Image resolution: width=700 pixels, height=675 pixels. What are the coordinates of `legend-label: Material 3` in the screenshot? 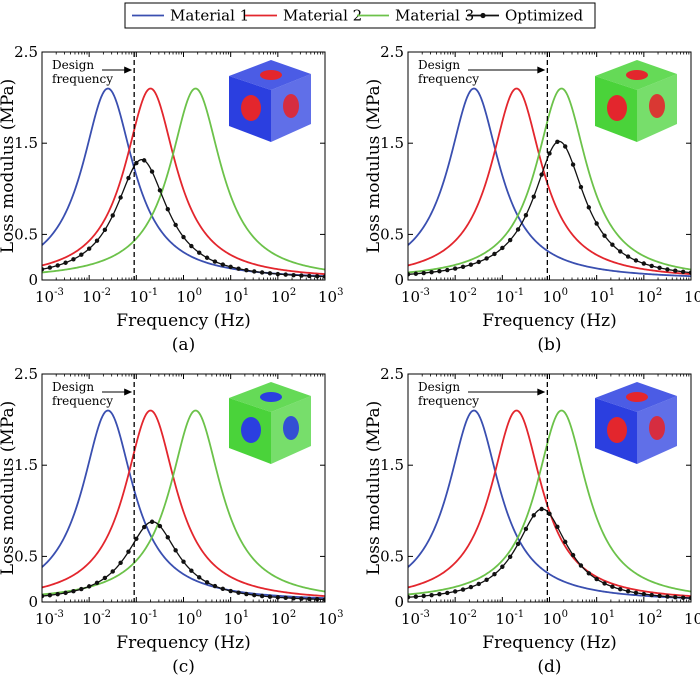 It's located at (434, 16).